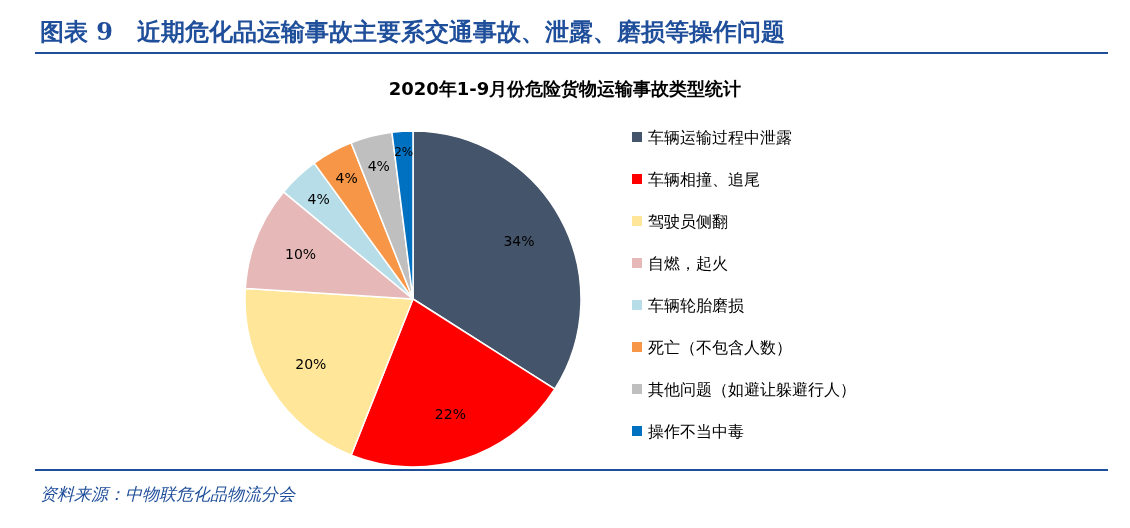 The height and width of the screenshot is (528, 1130). I want to click on legend-label: 车辆轮胎磨损, so click(696, 305).